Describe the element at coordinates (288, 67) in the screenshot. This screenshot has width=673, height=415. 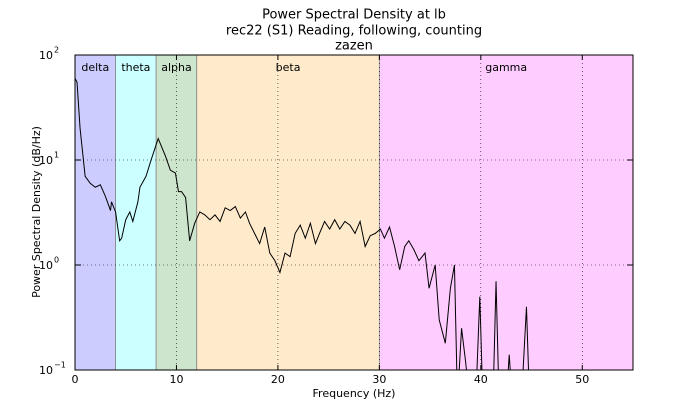
I see `band-label: beta` at that location.